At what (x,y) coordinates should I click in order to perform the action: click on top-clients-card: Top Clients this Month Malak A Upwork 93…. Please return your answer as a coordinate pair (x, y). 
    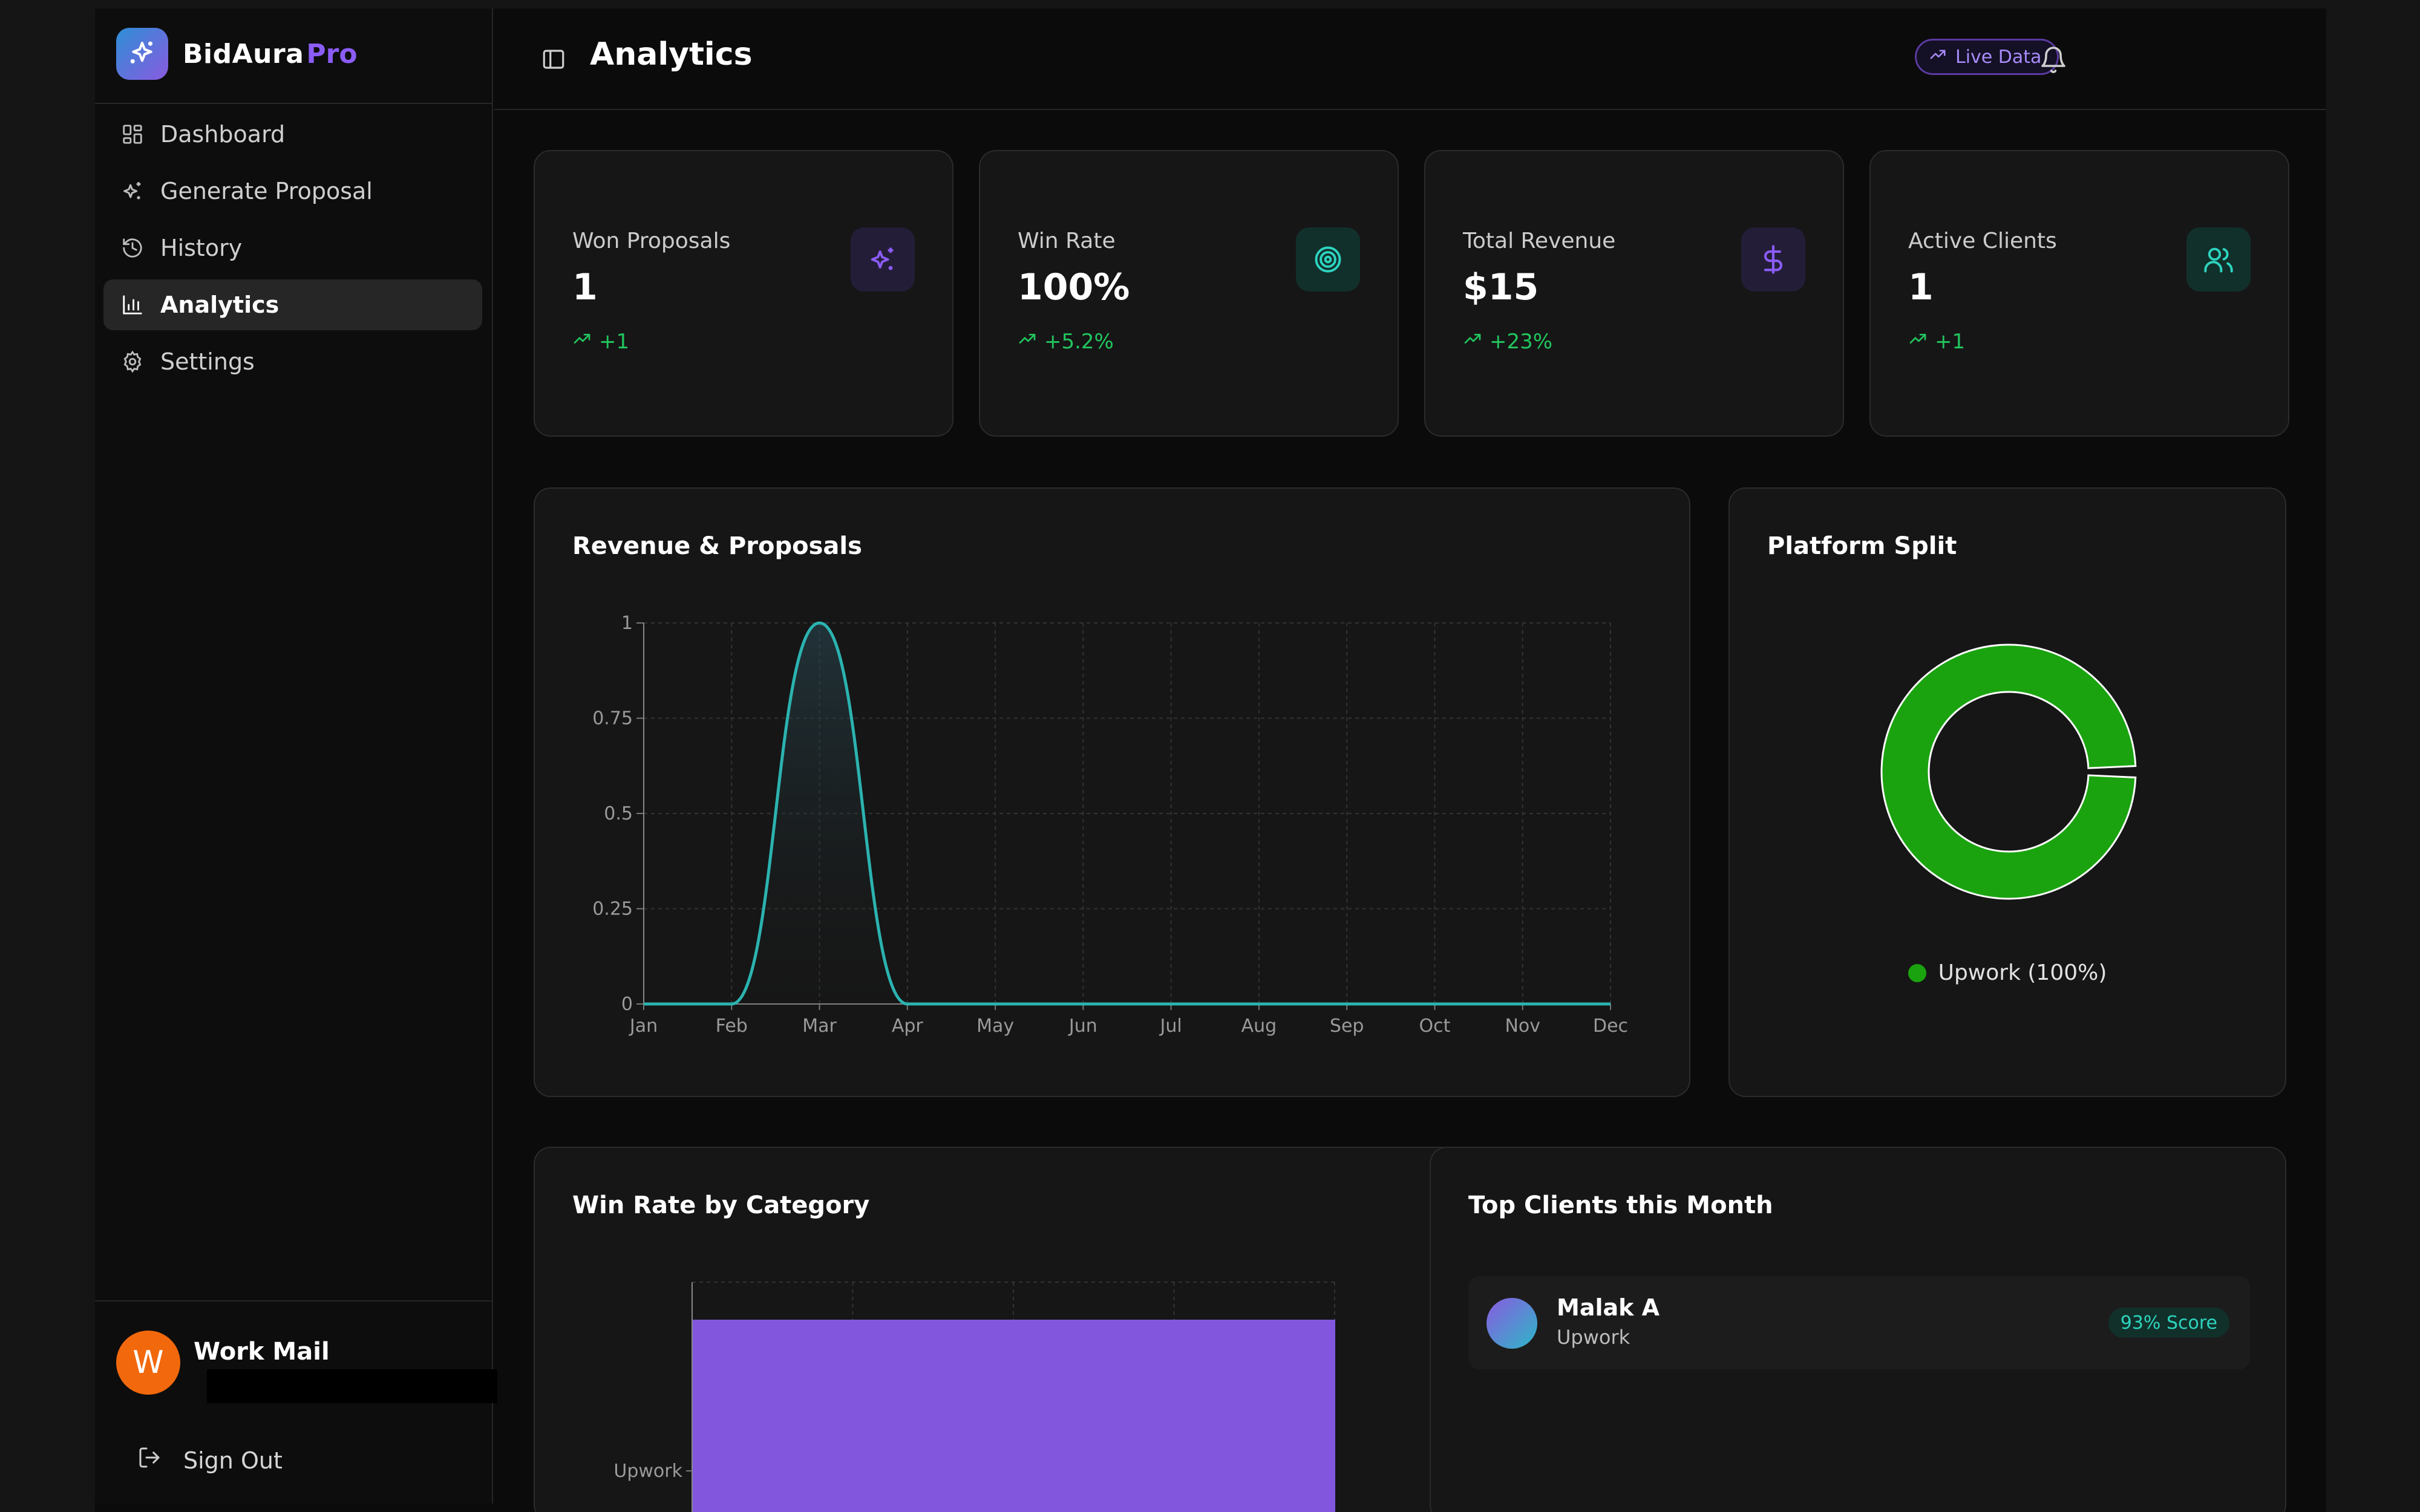
    Looking at the image, I should click on (1858, 1329).